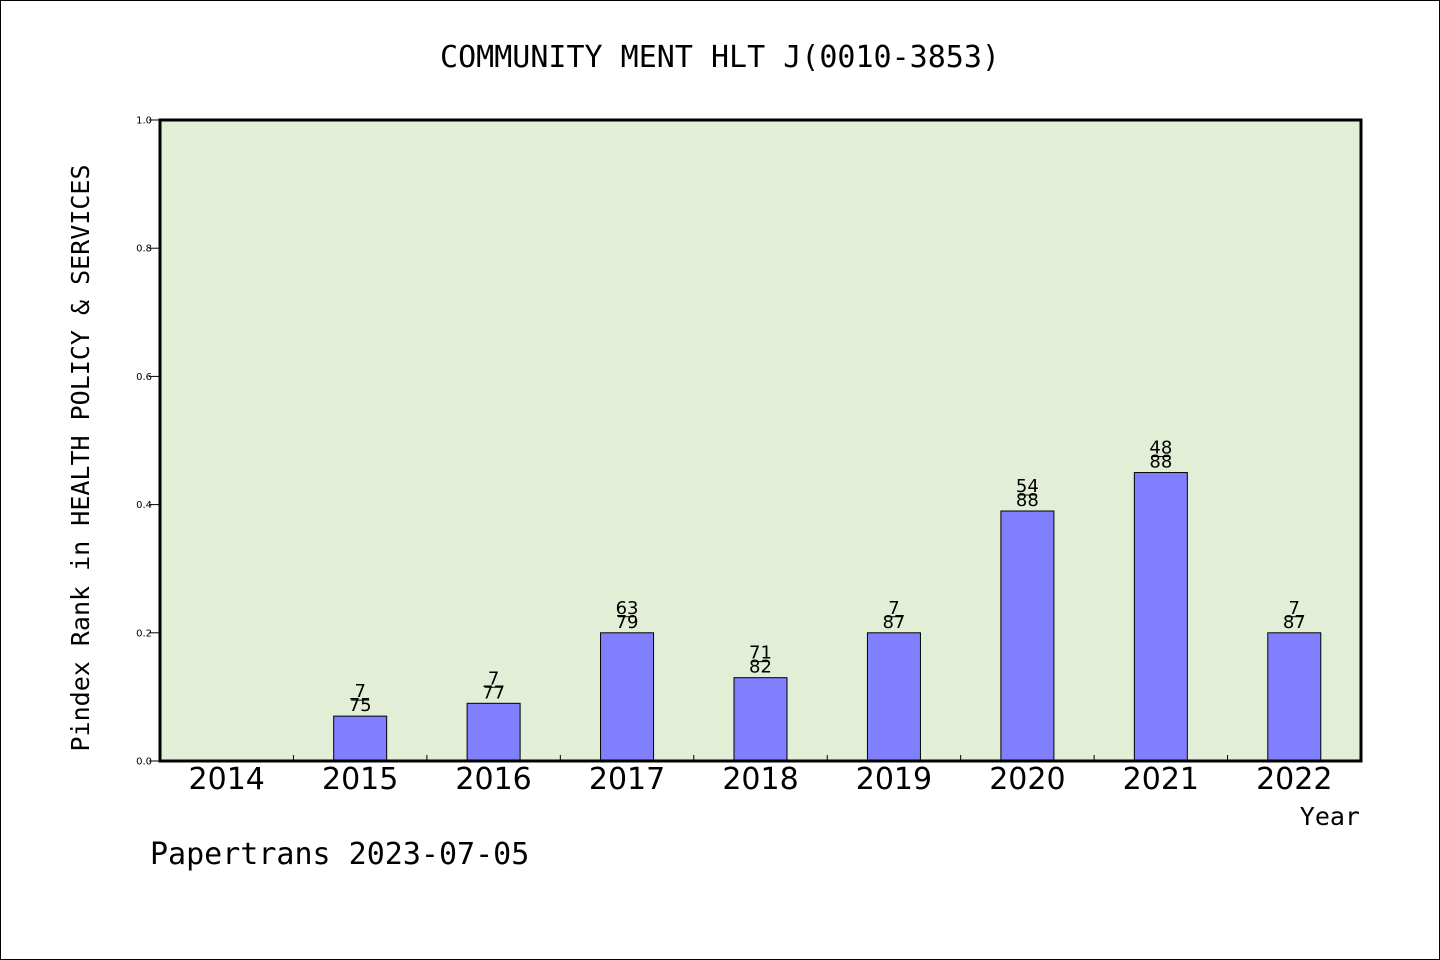 This screenshot has width=1440, height=960. Describe the element at coordinates (1027, 636) in the screenshot. I see `bar-2020` at that location.